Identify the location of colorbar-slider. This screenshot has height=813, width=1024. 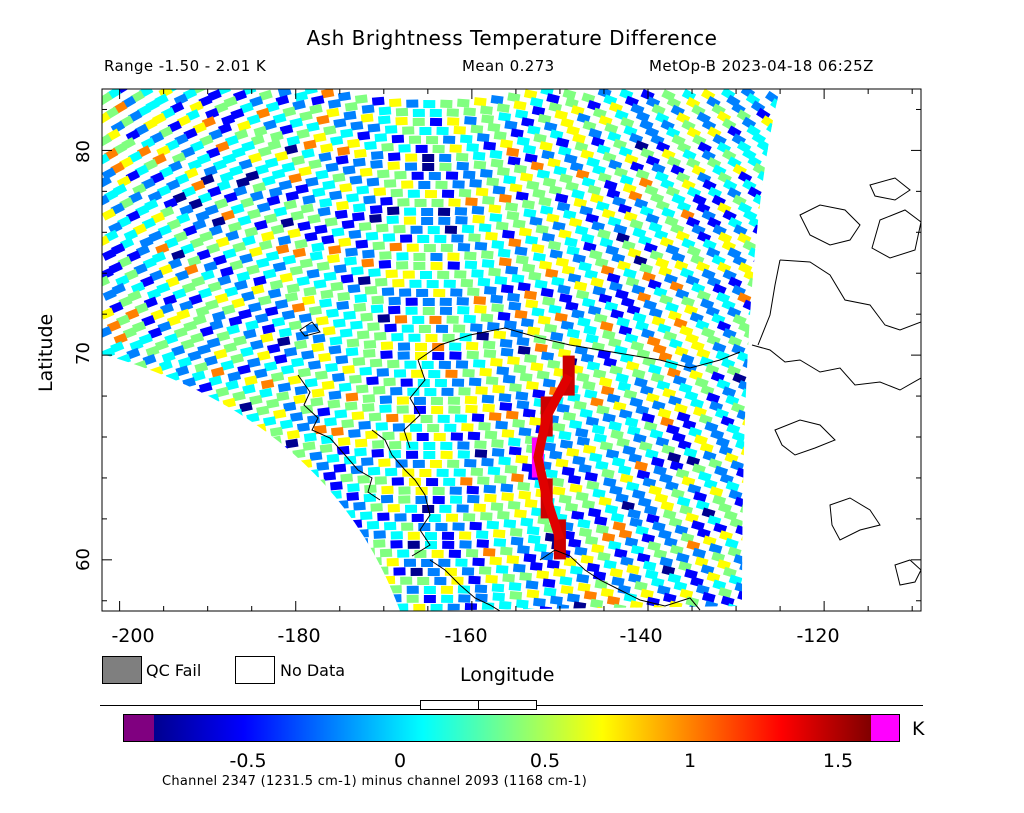
(478, 705).